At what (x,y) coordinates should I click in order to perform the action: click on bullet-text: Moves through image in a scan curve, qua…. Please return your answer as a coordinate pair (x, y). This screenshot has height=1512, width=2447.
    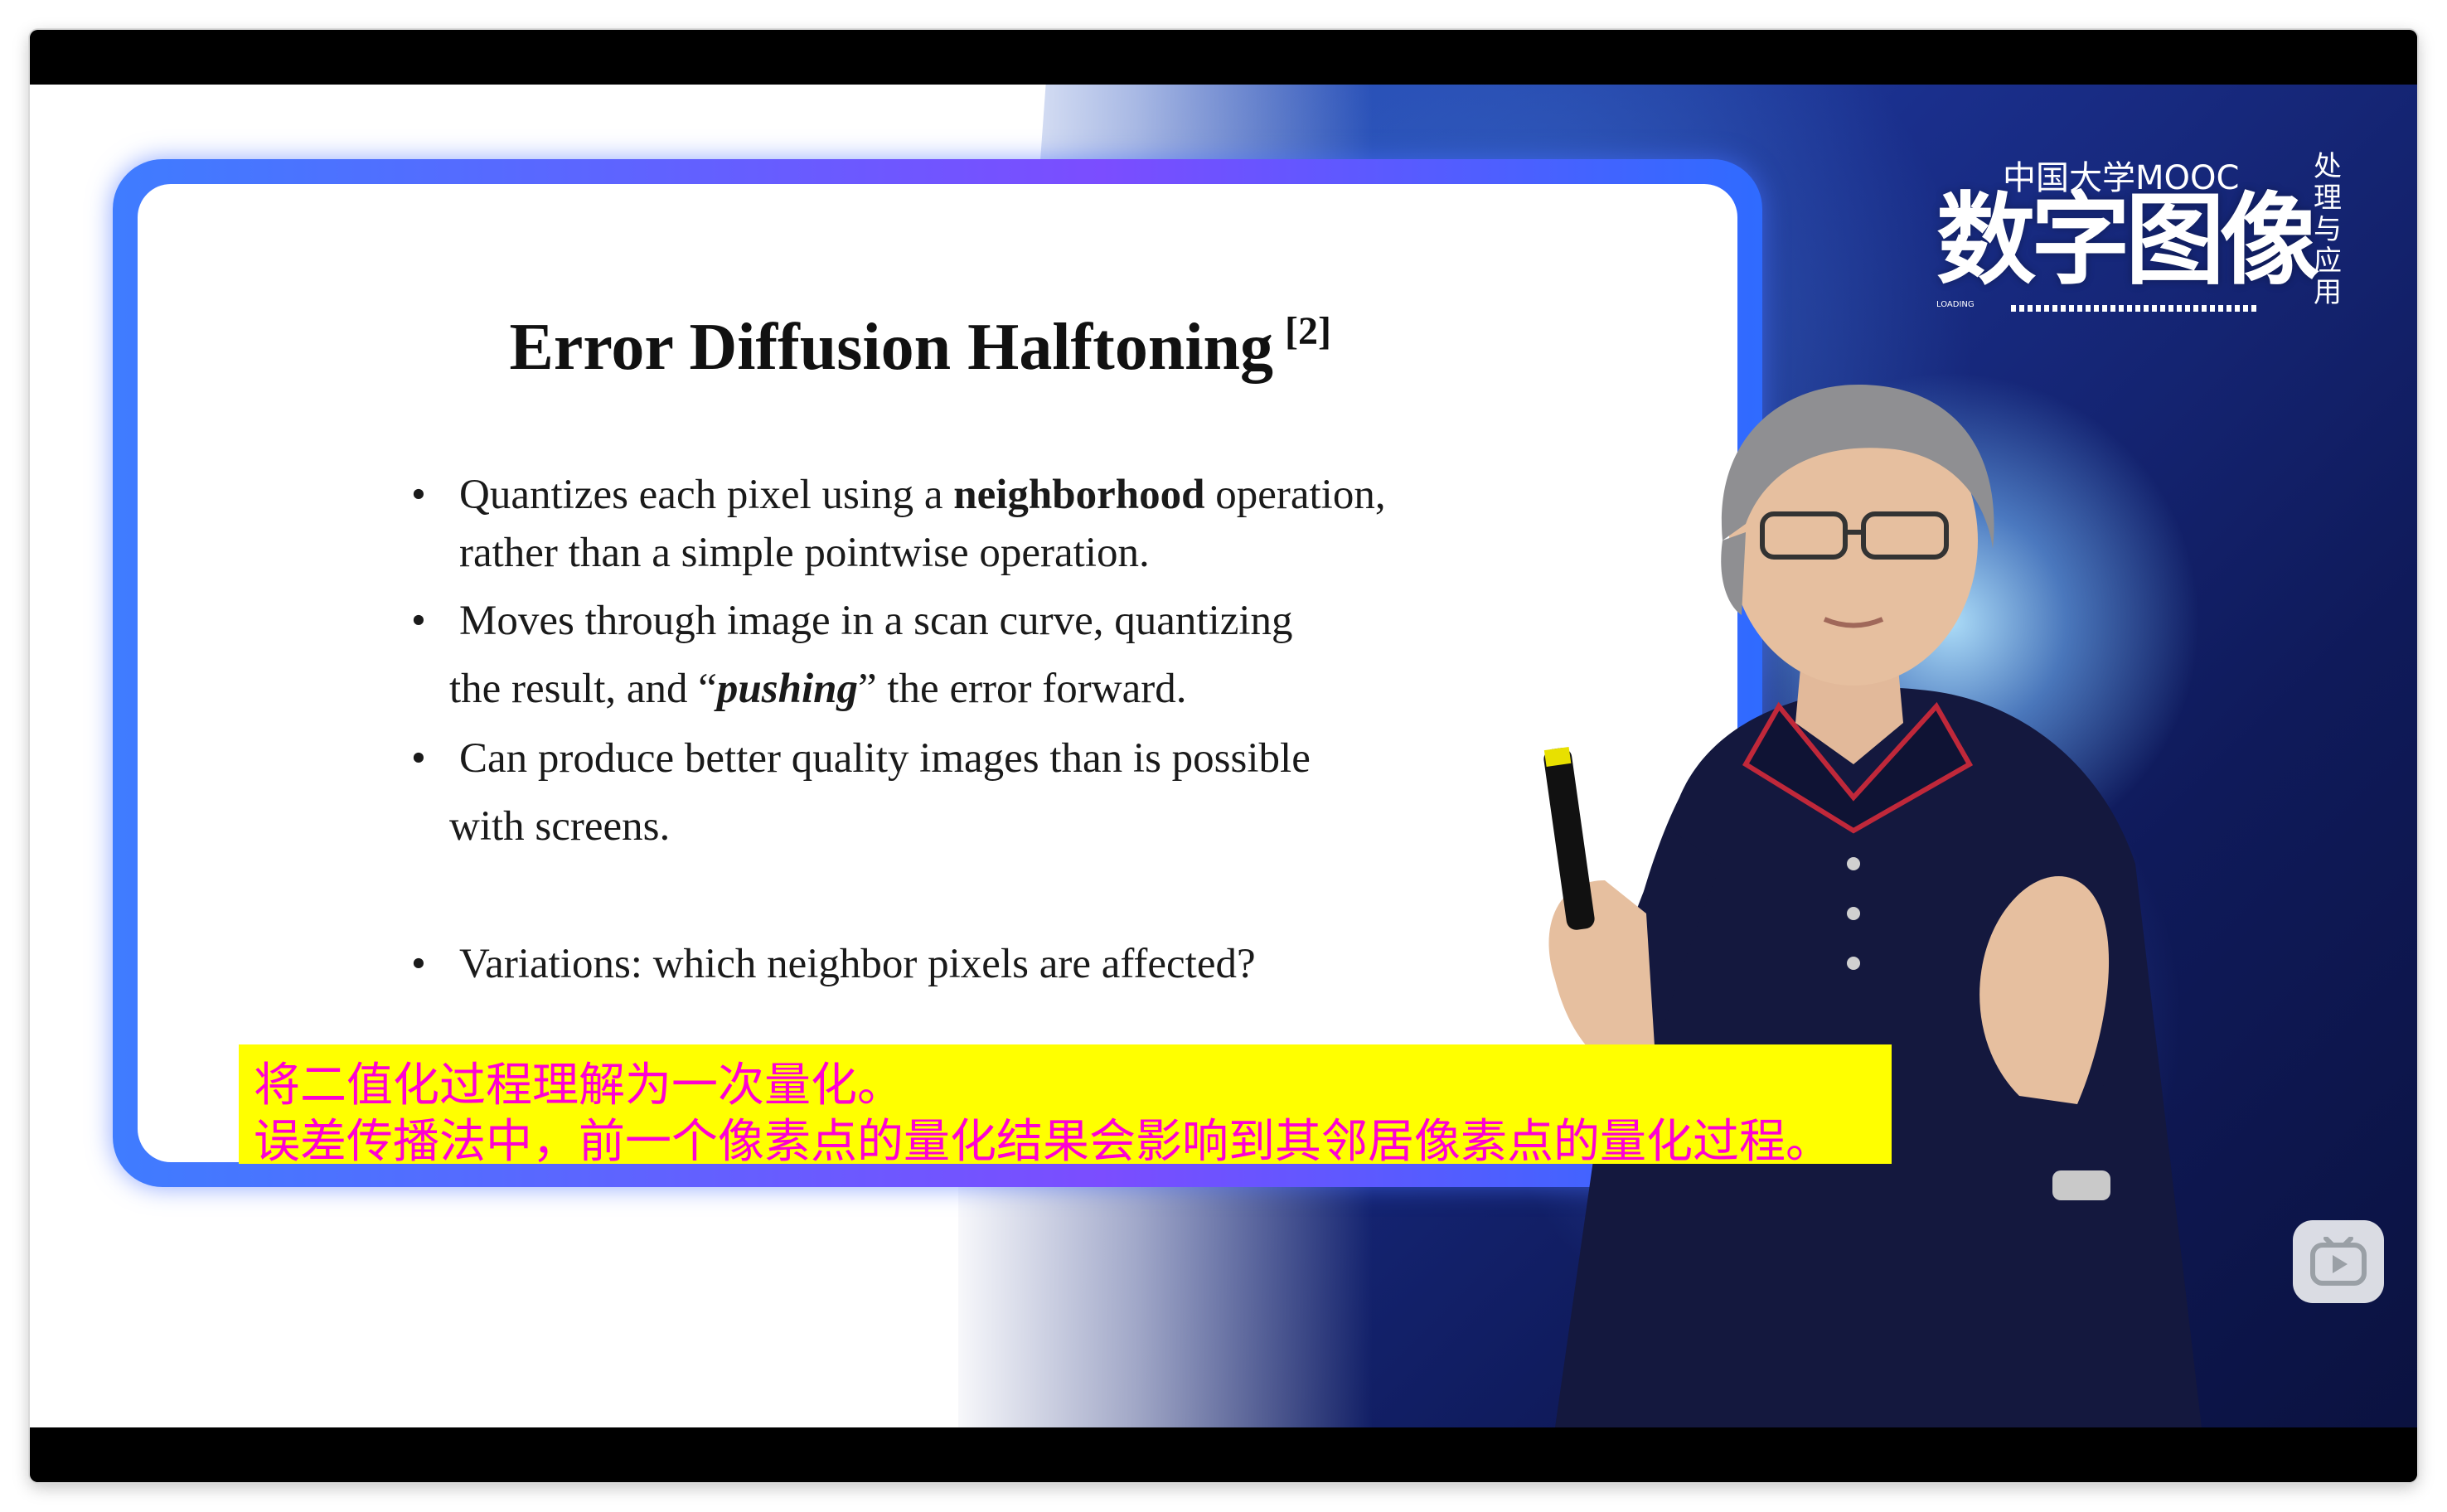
    Looking at the image, I should click on (876, 621).